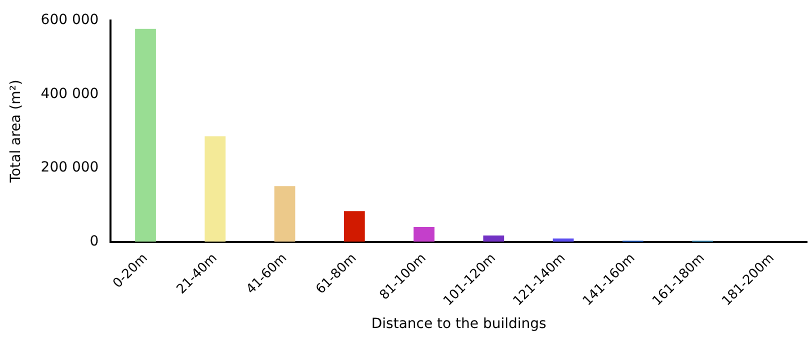 The width and height of the screenshot is (811, 337). What do you see at coordinates (458, 324) in the screenshot?
I see `x-axis-title: Distance to the buildings` at bounding box center [458, 324].